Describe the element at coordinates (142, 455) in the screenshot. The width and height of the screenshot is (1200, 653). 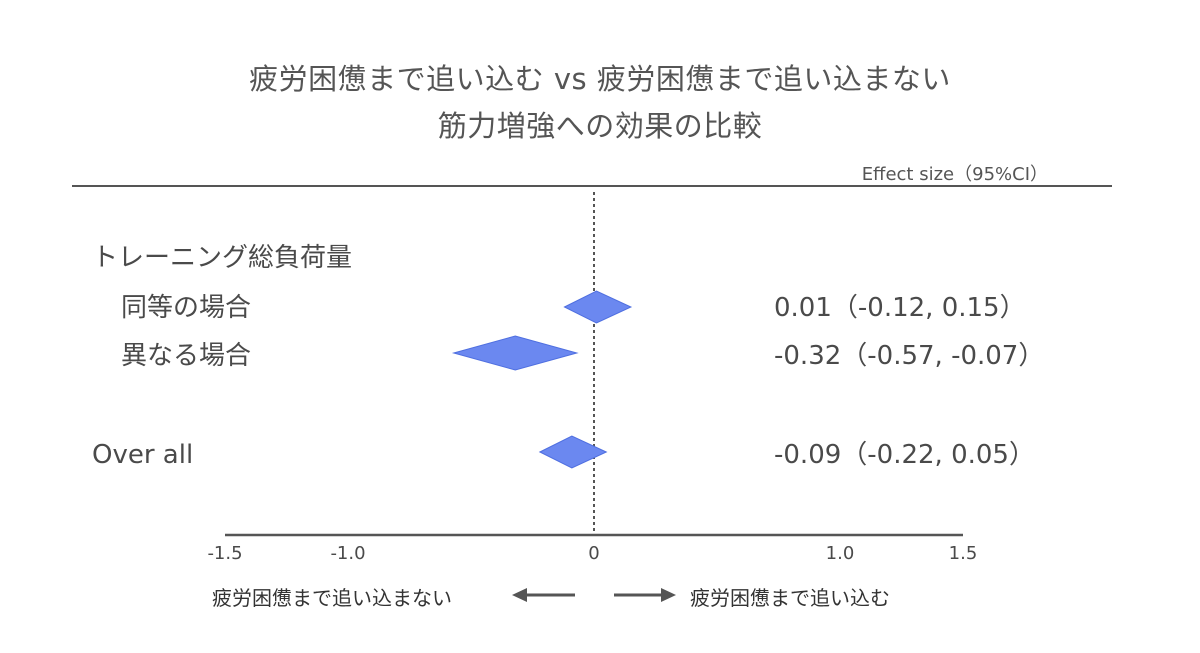
I see `row-label-overall: Over all` at that location.